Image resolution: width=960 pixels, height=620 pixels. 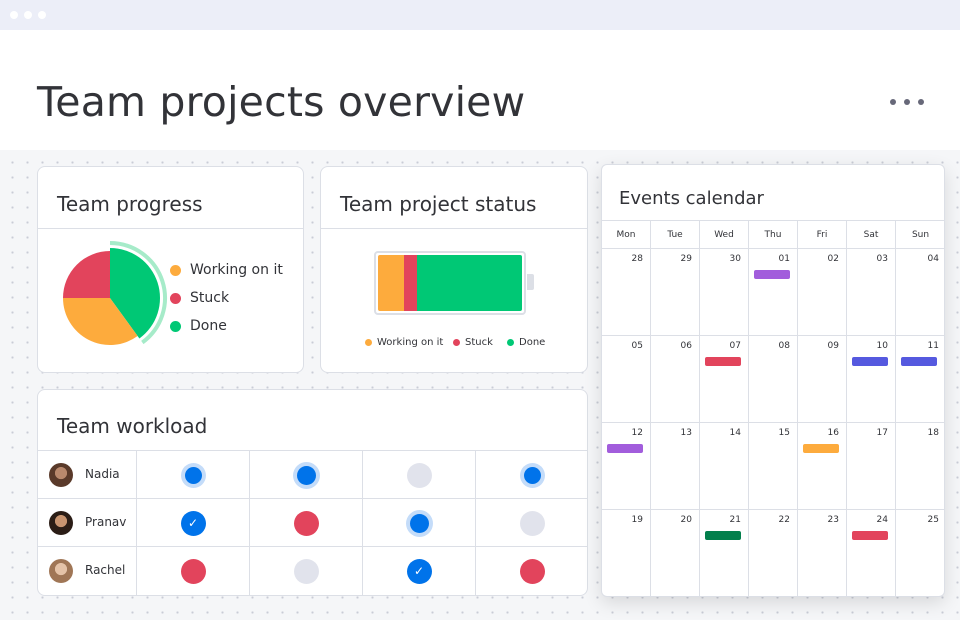 I want to click on legend-label: Done, so click(x=208, y=326).